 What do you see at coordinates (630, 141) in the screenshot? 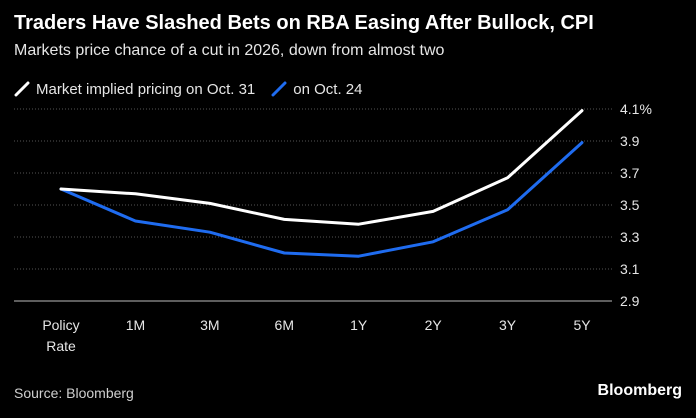
I see `y-tick-label-5: 3.9` at bounding box center [630, 141].